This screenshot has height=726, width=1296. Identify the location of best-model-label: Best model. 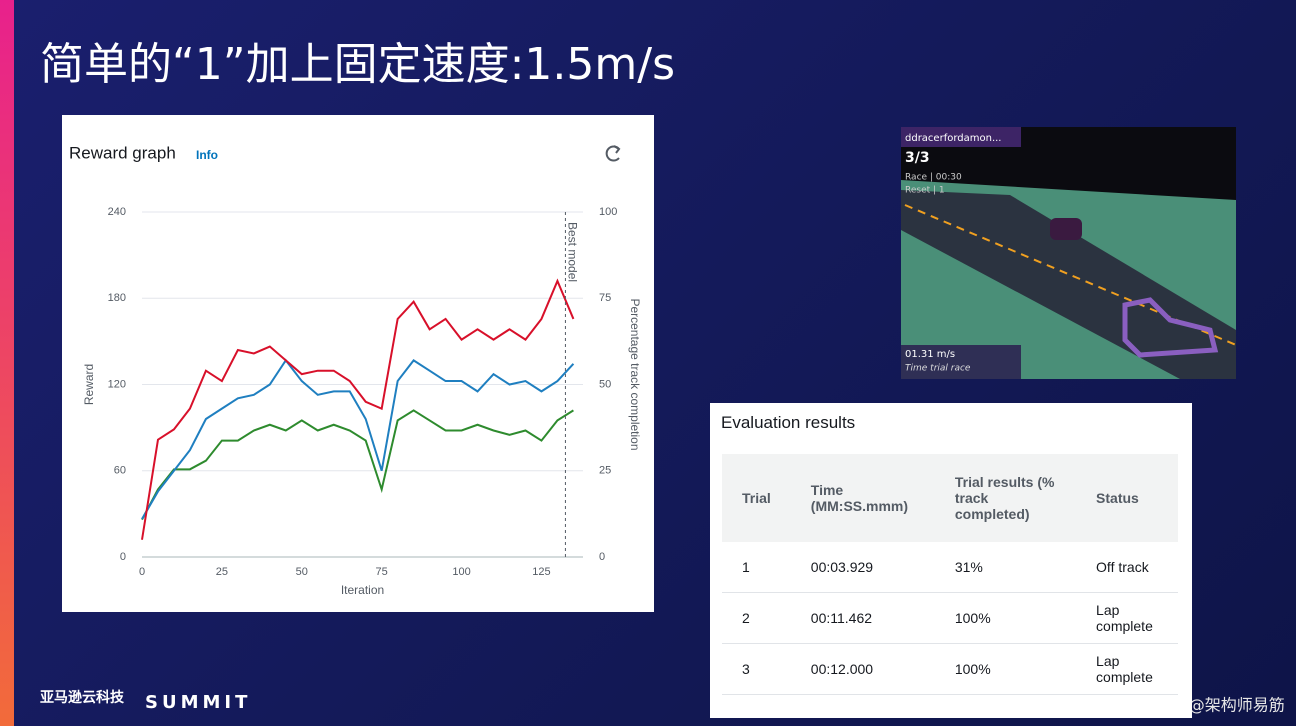
(572, 252).